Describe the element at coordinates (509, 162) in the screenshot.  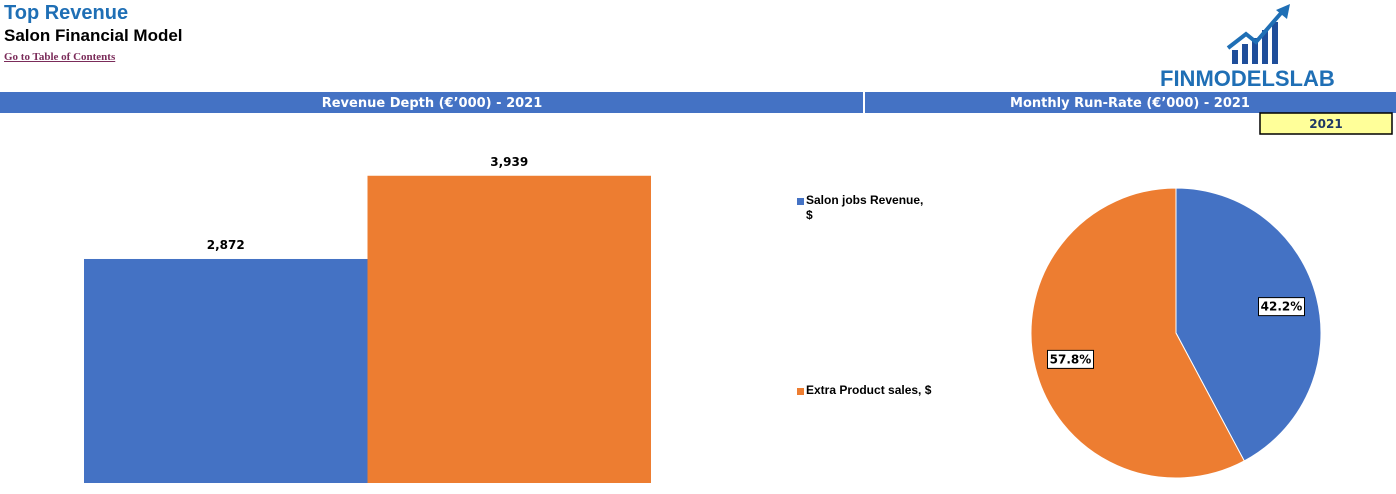
I see `data-label: 3,939` at that location.